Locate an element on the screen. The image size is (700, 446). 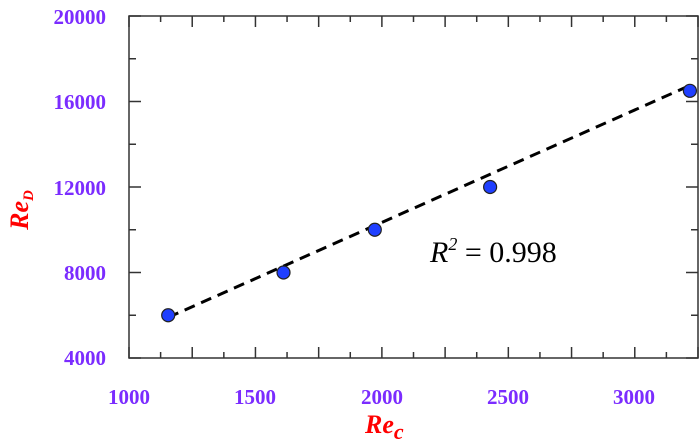
x-tick-label: 2500 is located at coordinates (508, 397).